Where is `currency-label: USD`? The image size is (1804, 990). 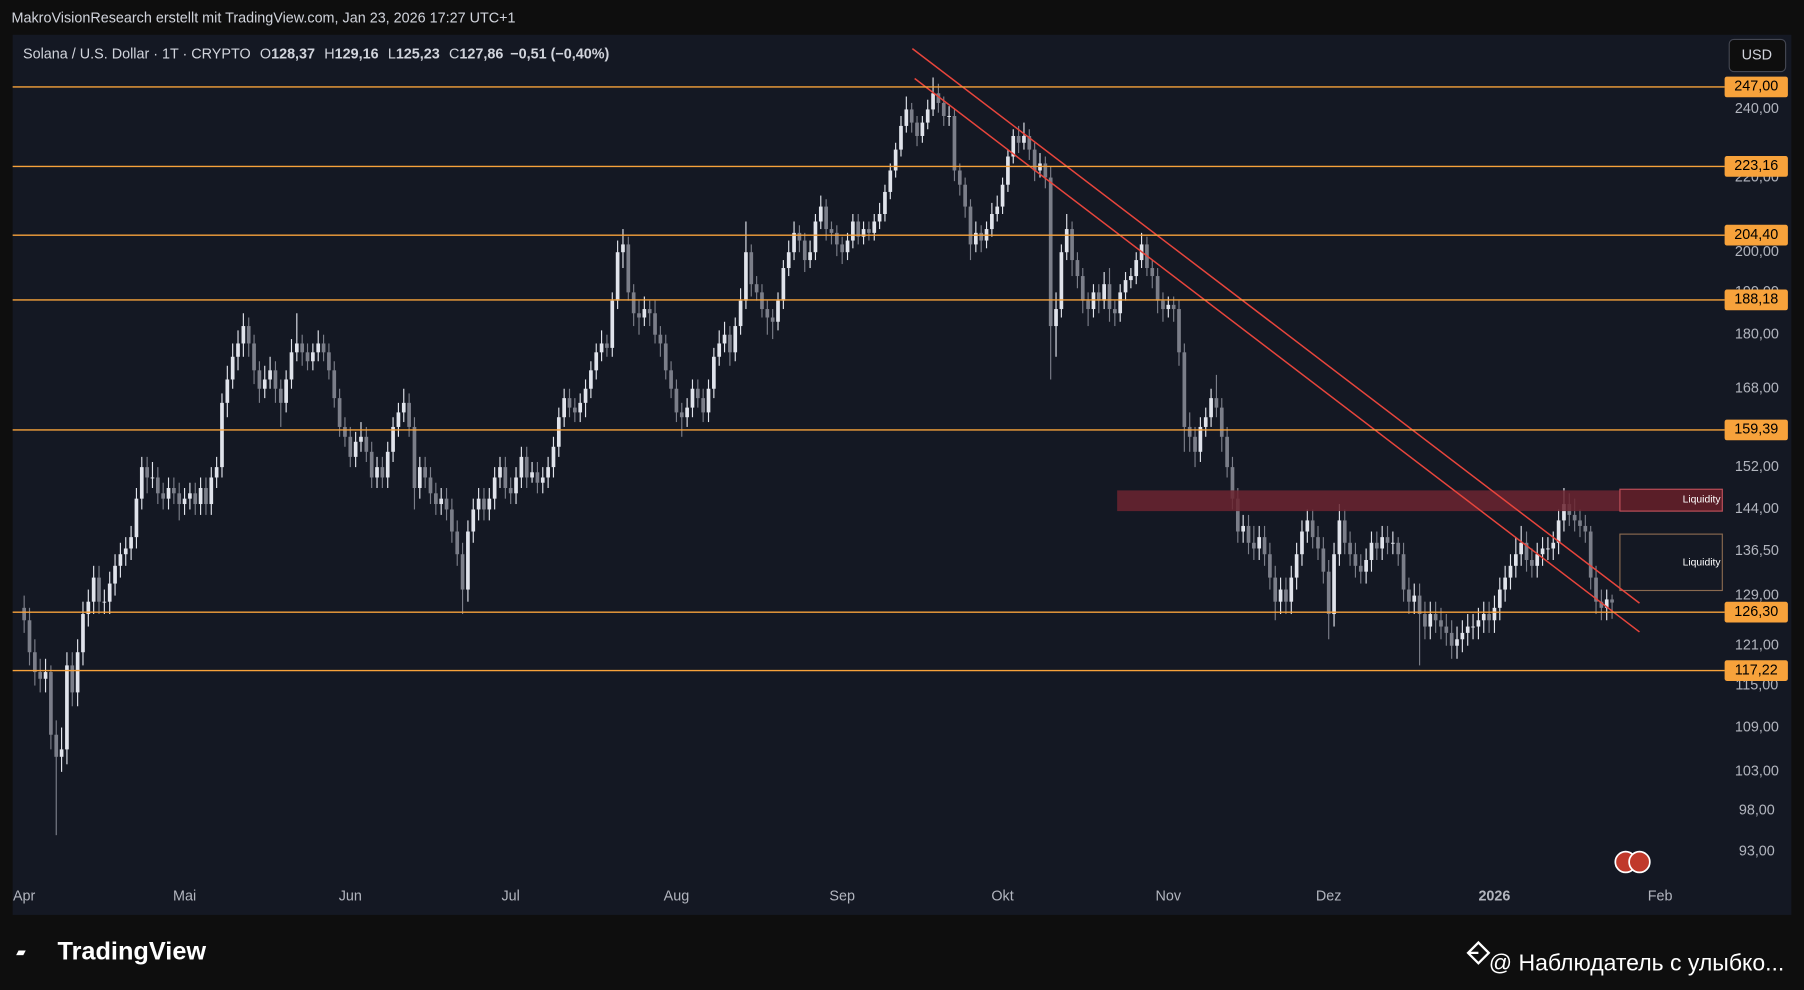
currency-label: USD is located at coordinates (1757, 55).